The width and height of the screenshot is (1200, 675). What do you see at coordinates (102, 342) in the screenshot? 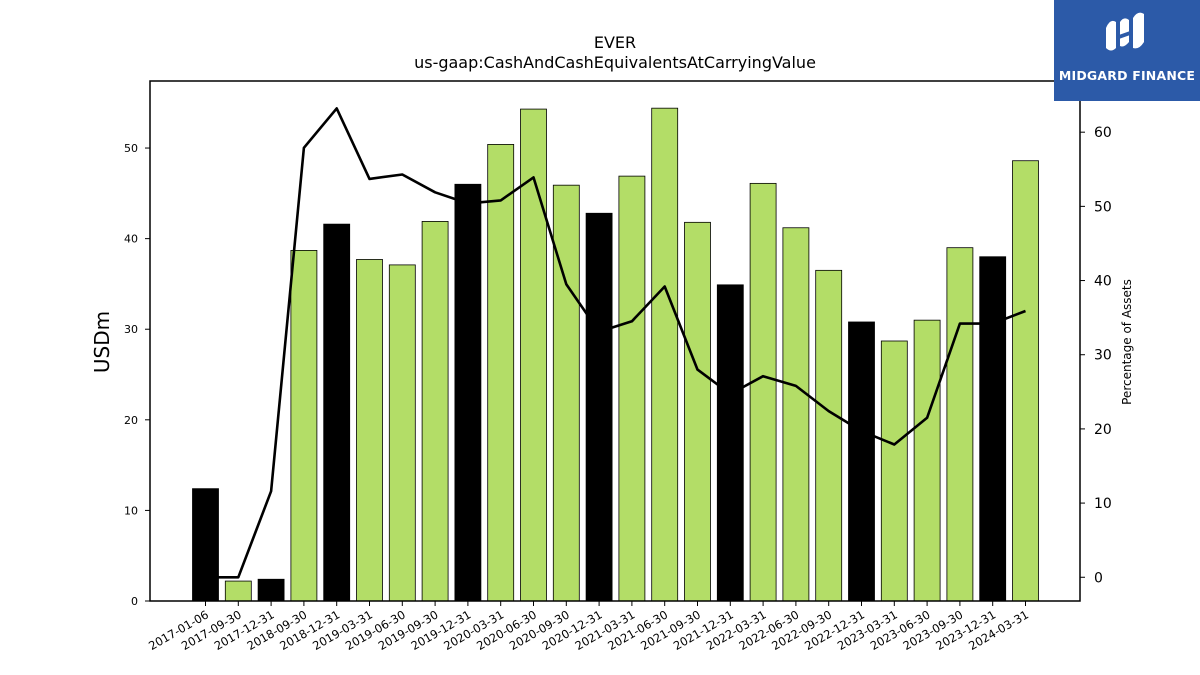
I see `y-axis-label: USDm` at bounding box center [102, 342].